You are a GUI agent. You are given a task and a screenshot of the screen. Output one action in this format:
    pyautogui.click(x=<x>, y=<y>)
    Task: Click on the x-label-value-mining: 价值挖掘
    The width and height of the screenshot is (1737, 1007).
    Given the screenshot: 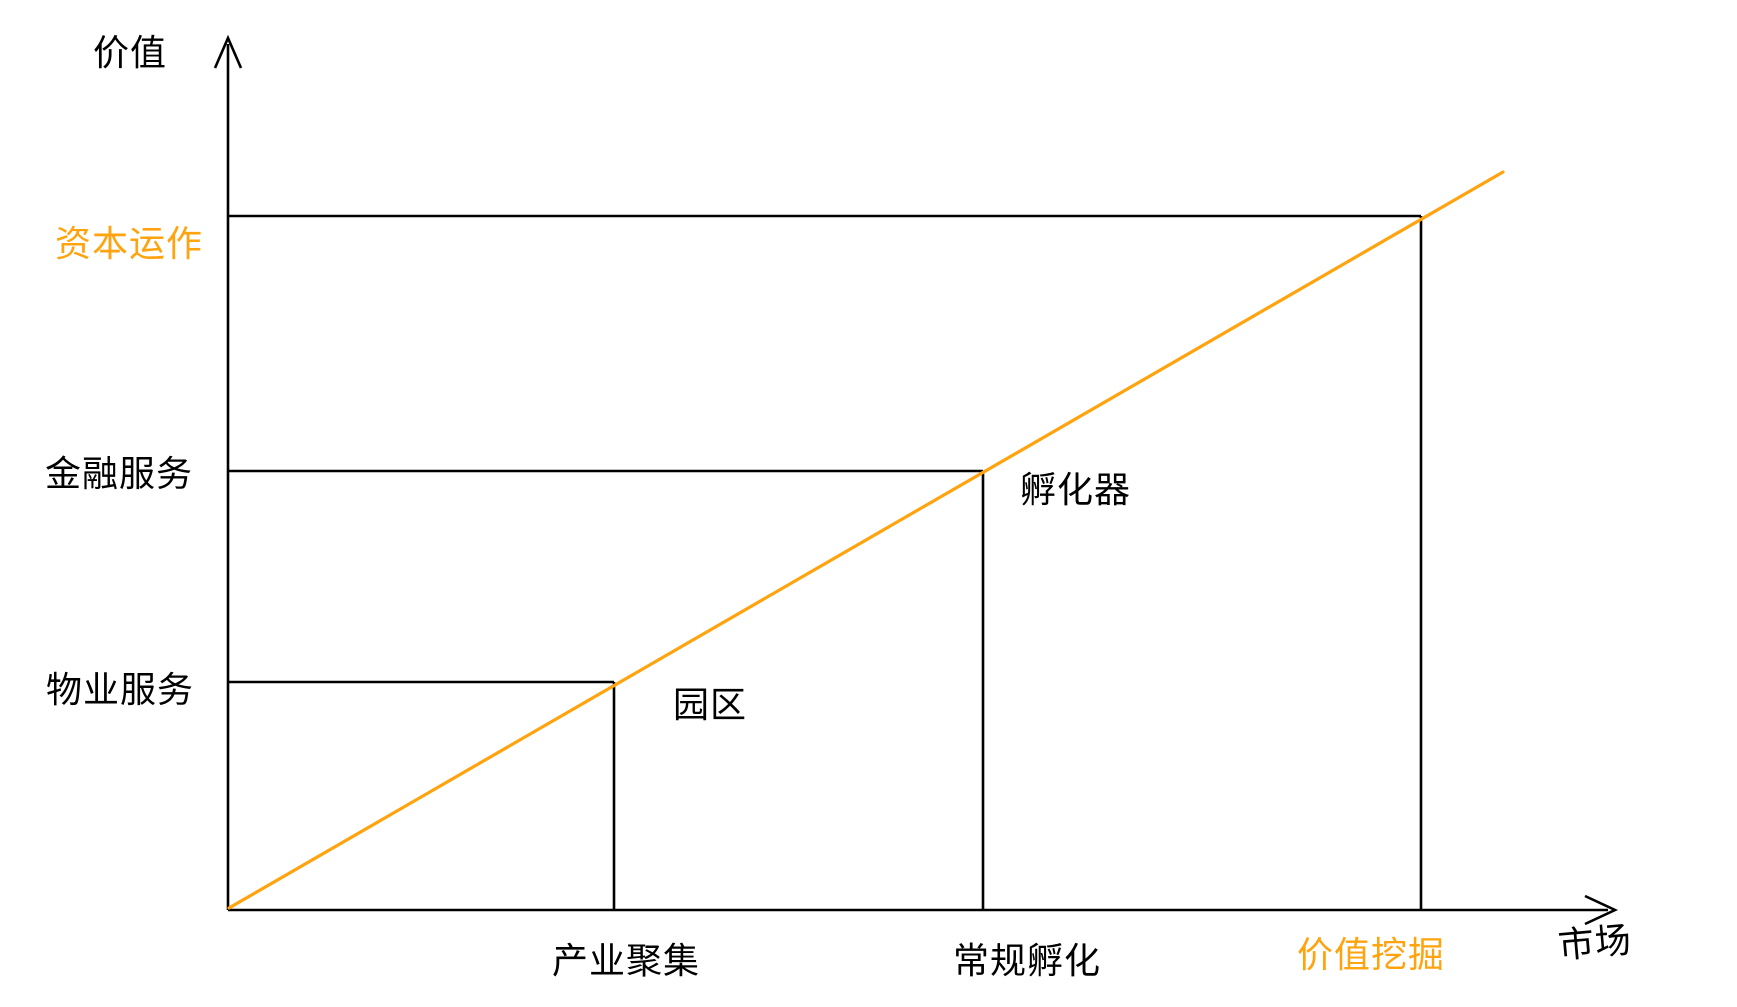 What is the action you would take?
    pyautogui.click(x=1371, y=954)
    